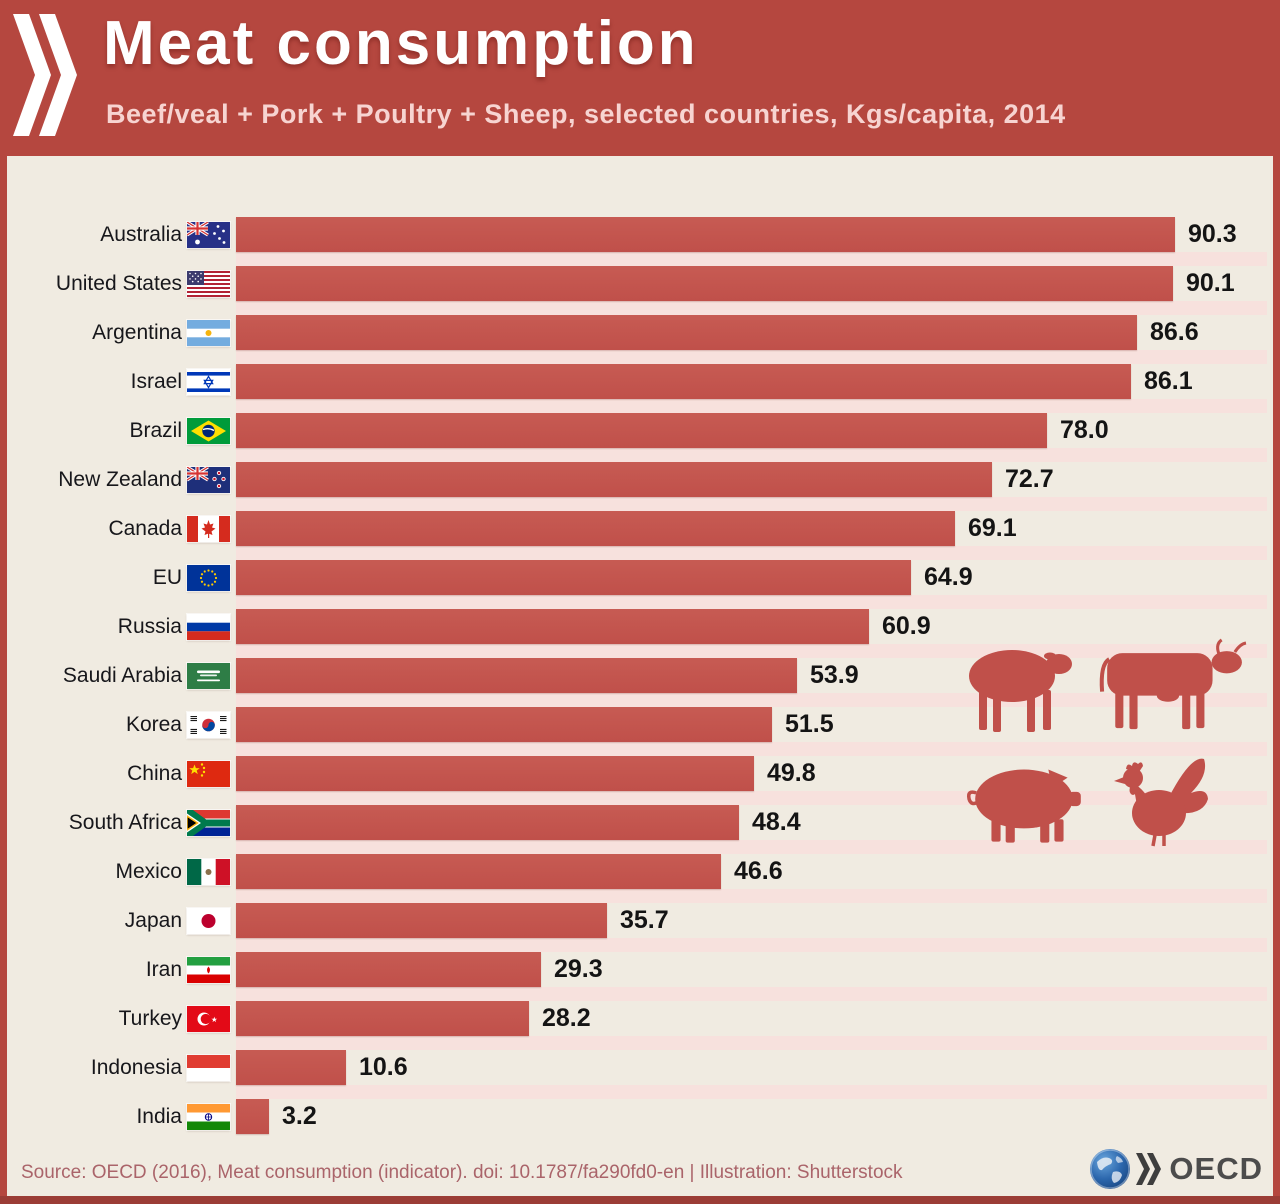  I want to click on chart-row: EU 64.9, so click(637, 577).